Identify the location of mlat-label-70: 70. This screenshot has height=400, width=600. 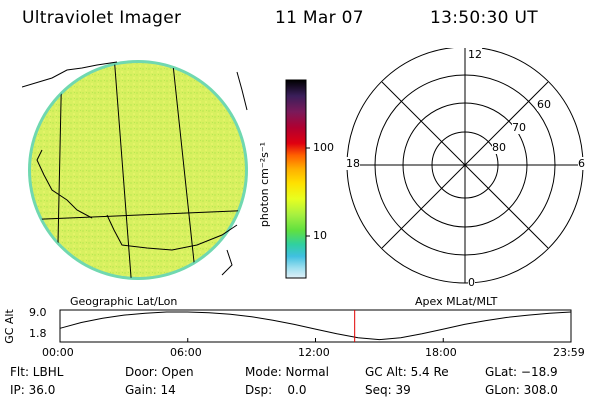
(519, 127).